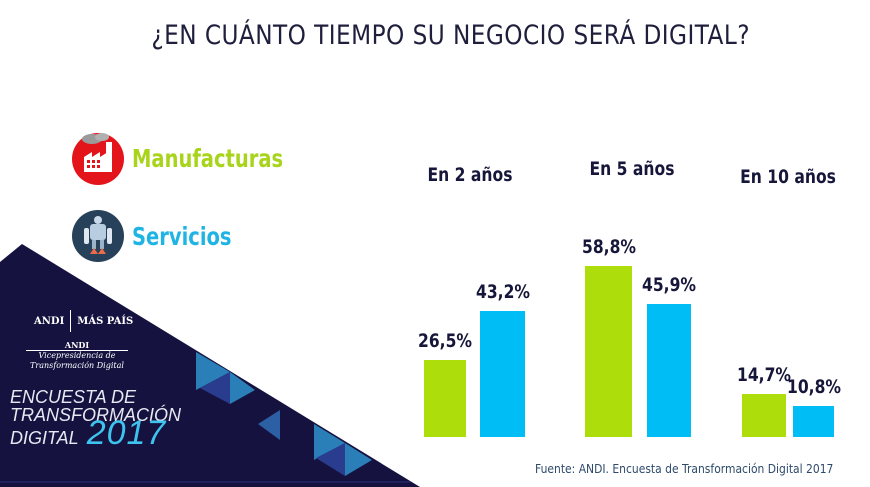  Describe the element at coordinates (470, 175) in the screenshot. I see `category-label-2-anos: En 2 años` at that location.